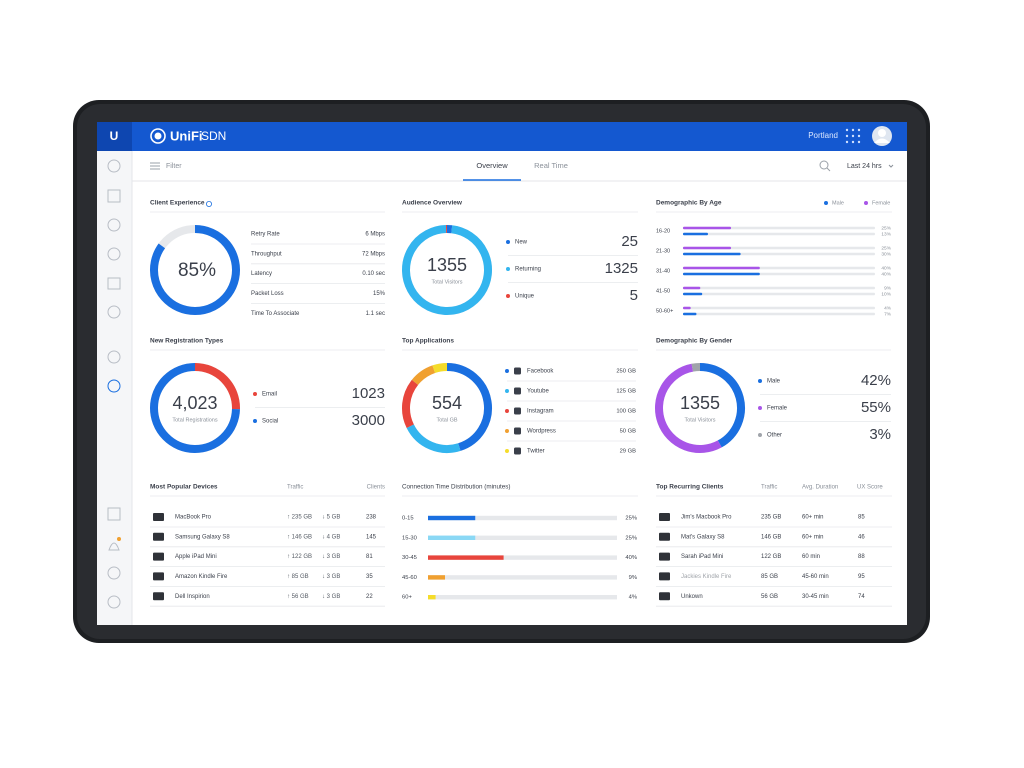 This screenshot has width=1024, height=768. Describe the element at coordinates (629, 241) in the screenshot. I see `legend-value: 25` at that location.